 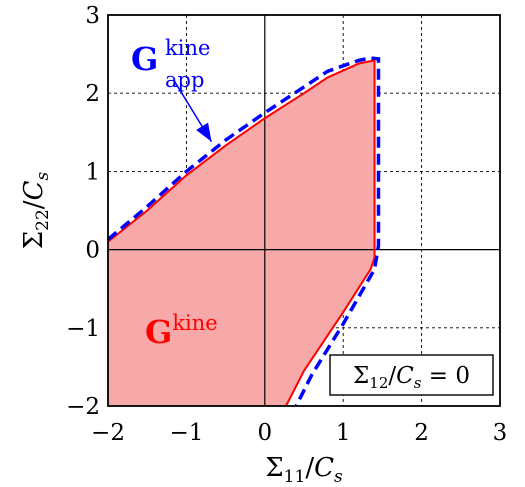 I want to click on x-tick-label: 3, so click(x=500, y=433).